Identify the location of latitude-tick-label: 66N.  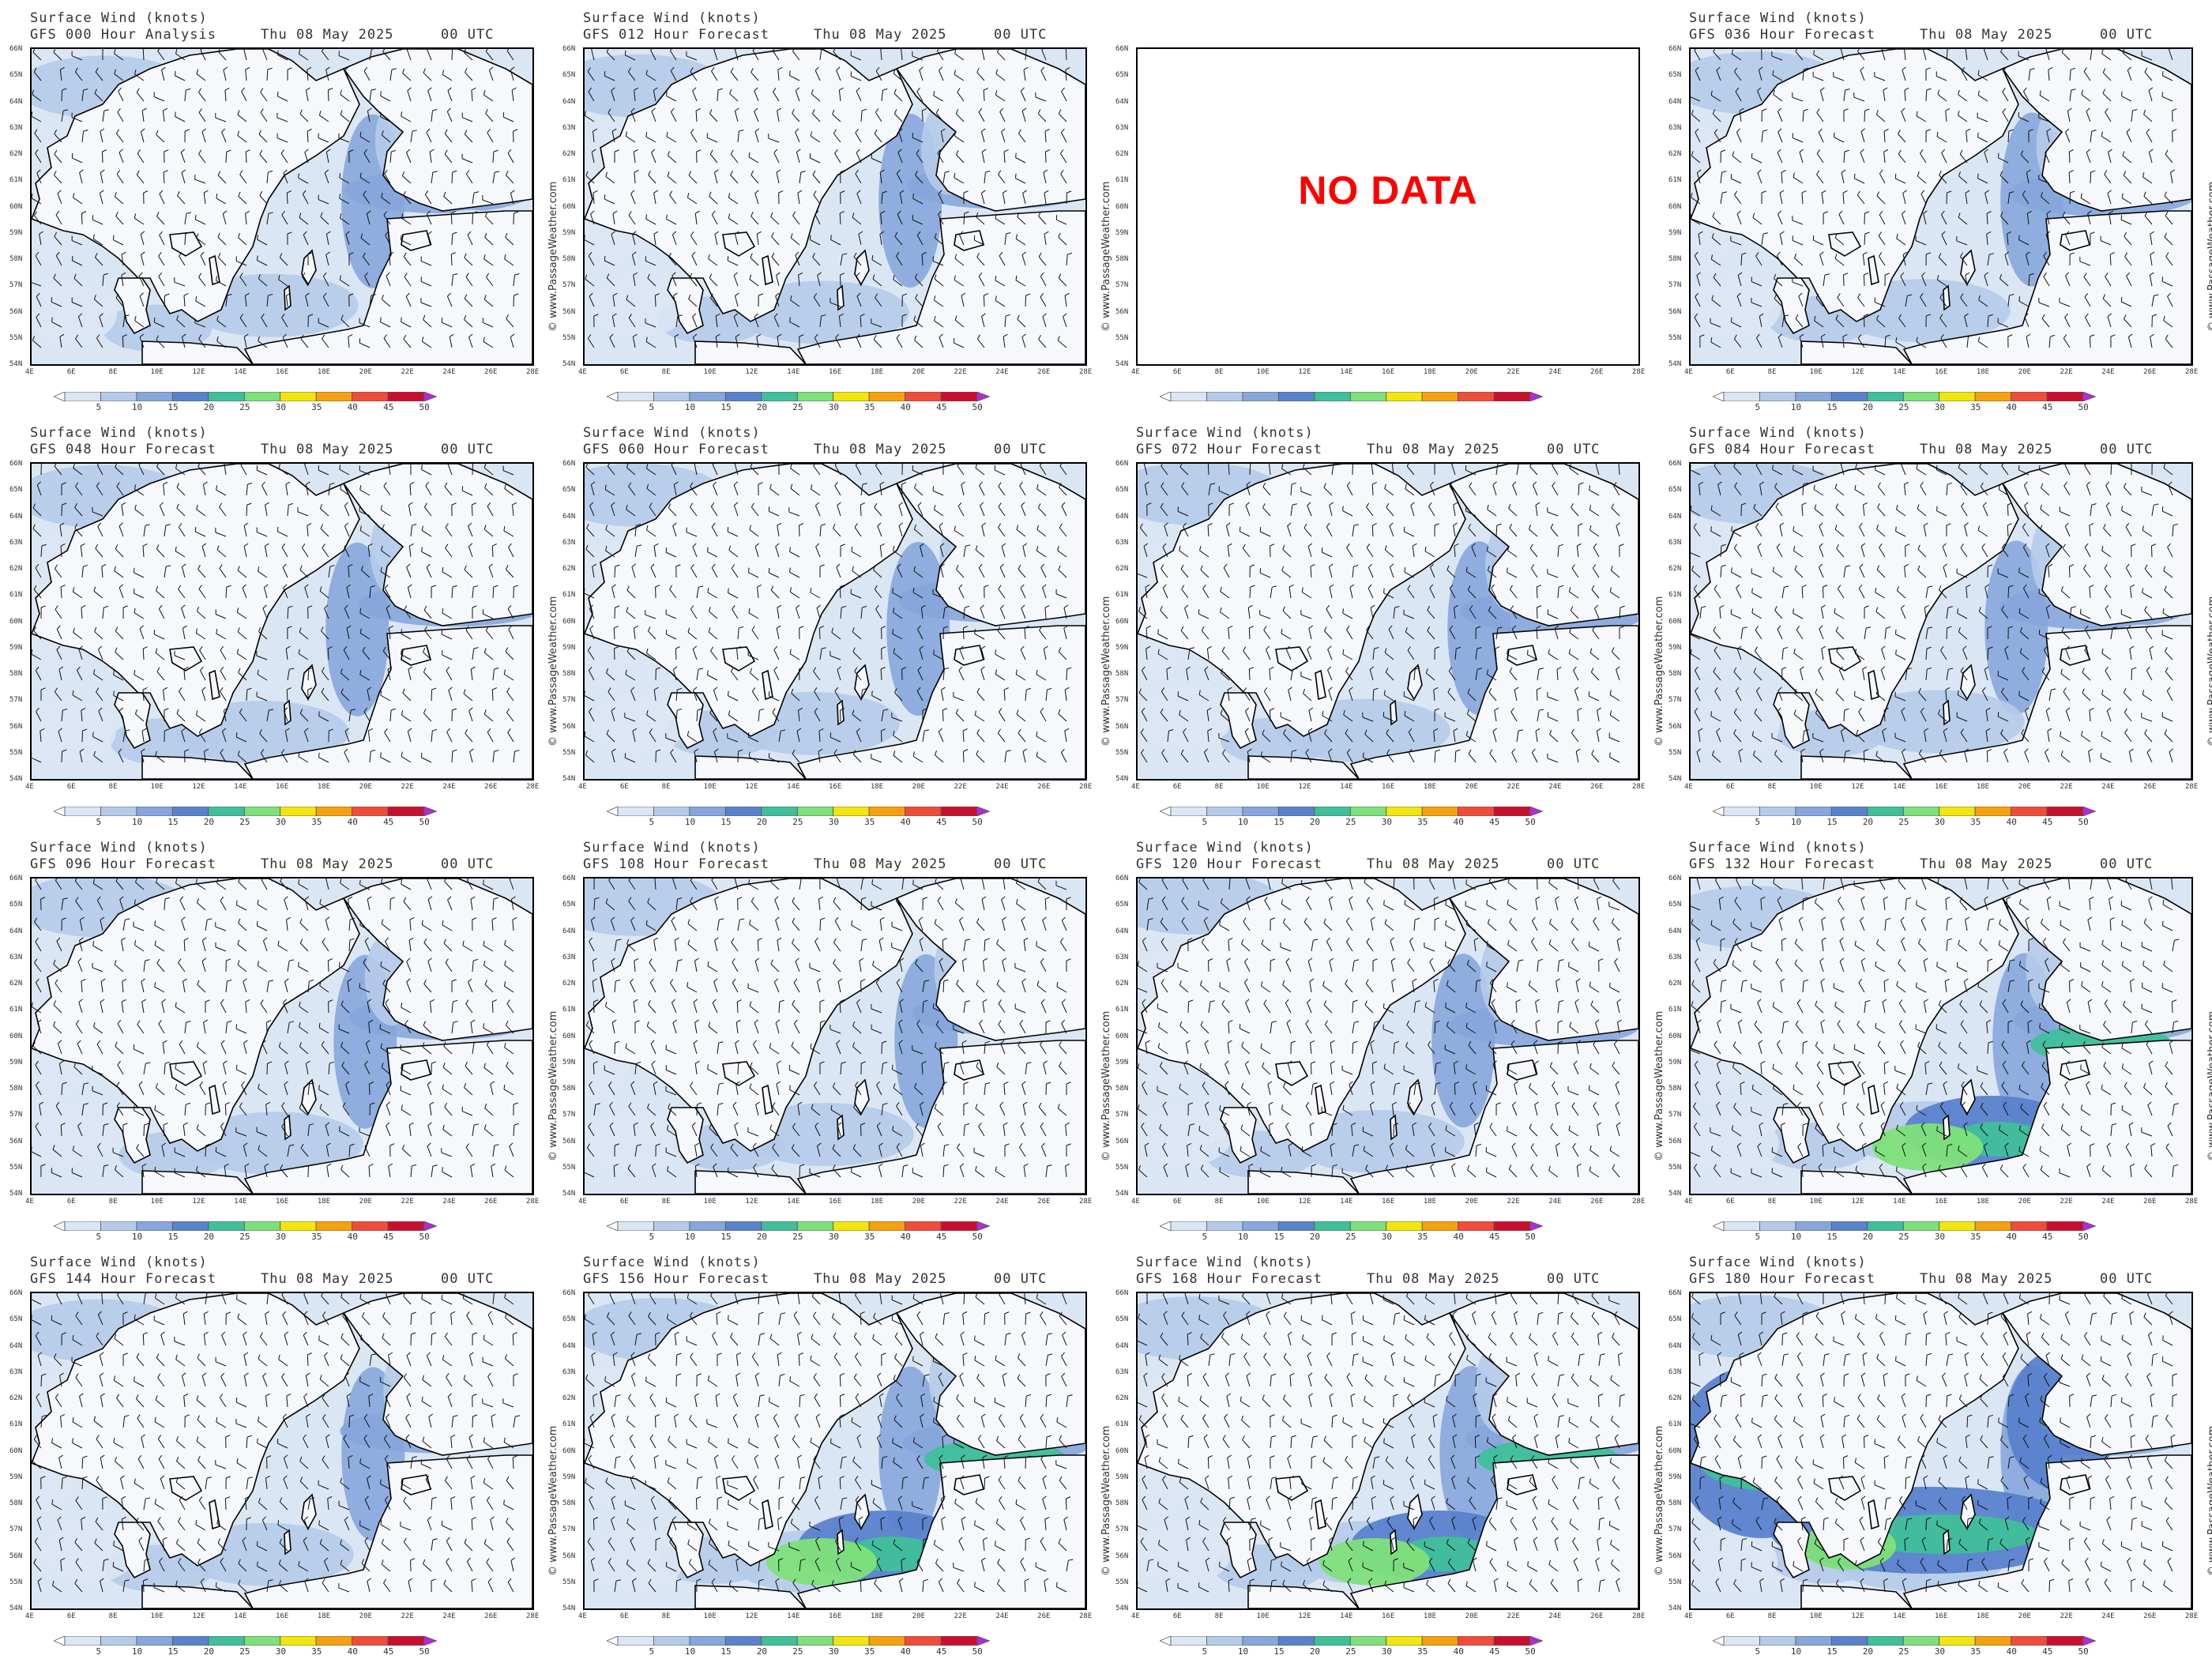
(1122, 49).